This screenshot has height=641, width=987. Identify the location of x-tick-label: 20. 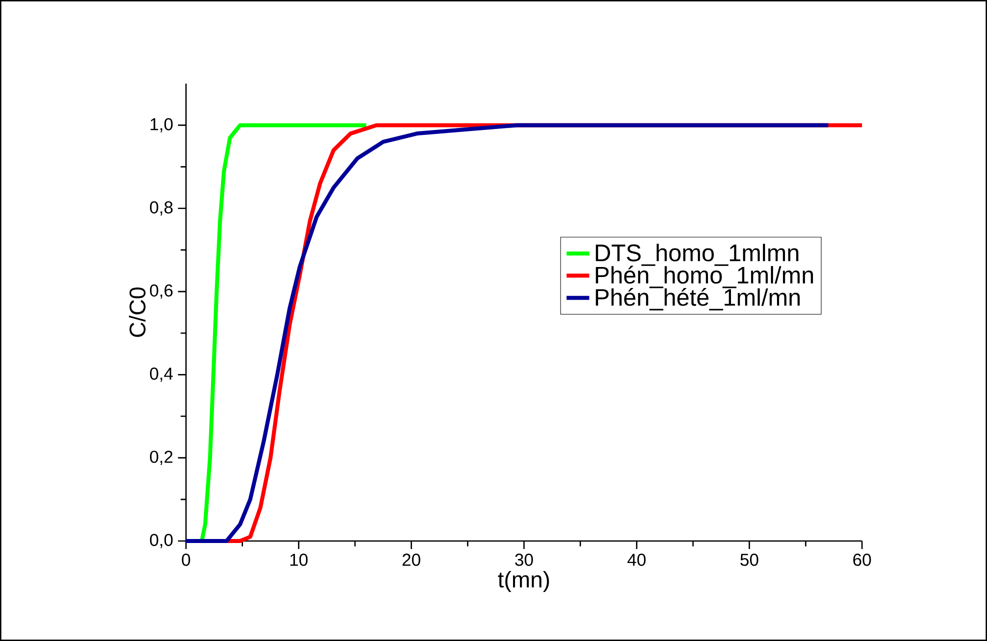
(411, 560).